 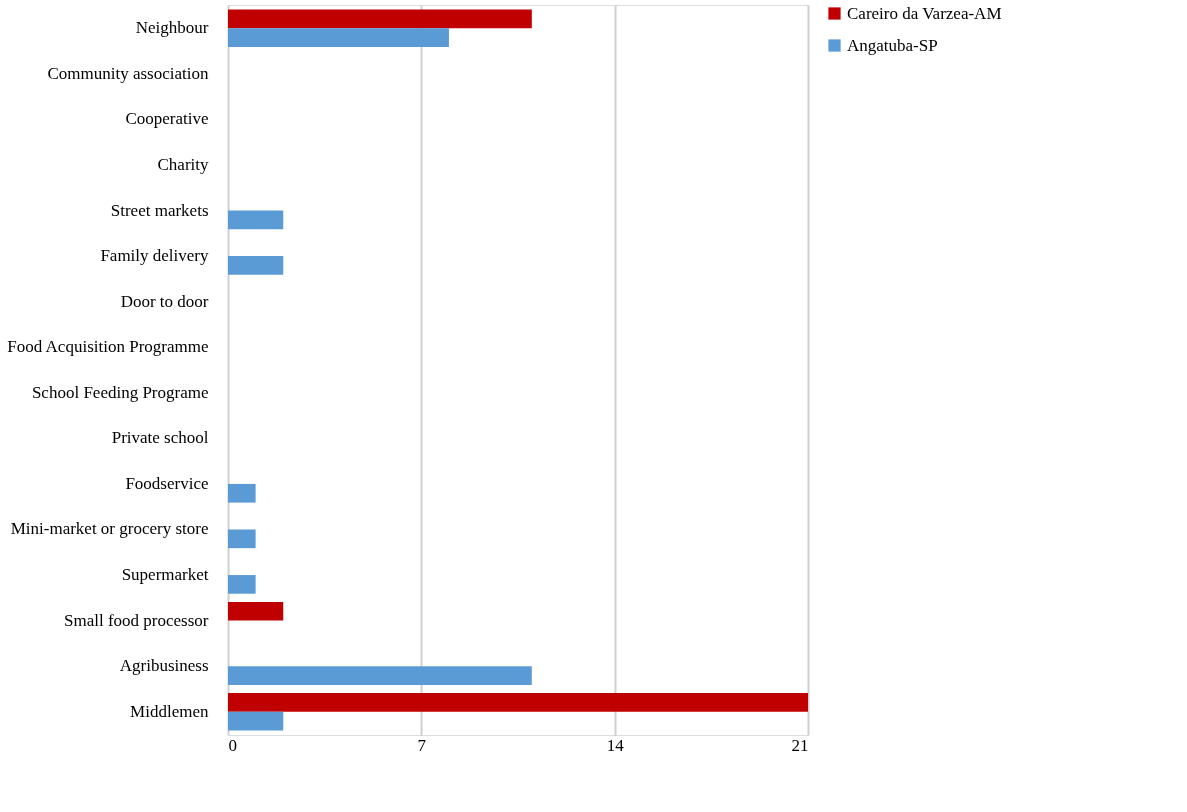 What do you see at coordinates (172, 28) in the screenshot?
I see `y-tick-label: Neighbour` at bounding box center [172, 28].